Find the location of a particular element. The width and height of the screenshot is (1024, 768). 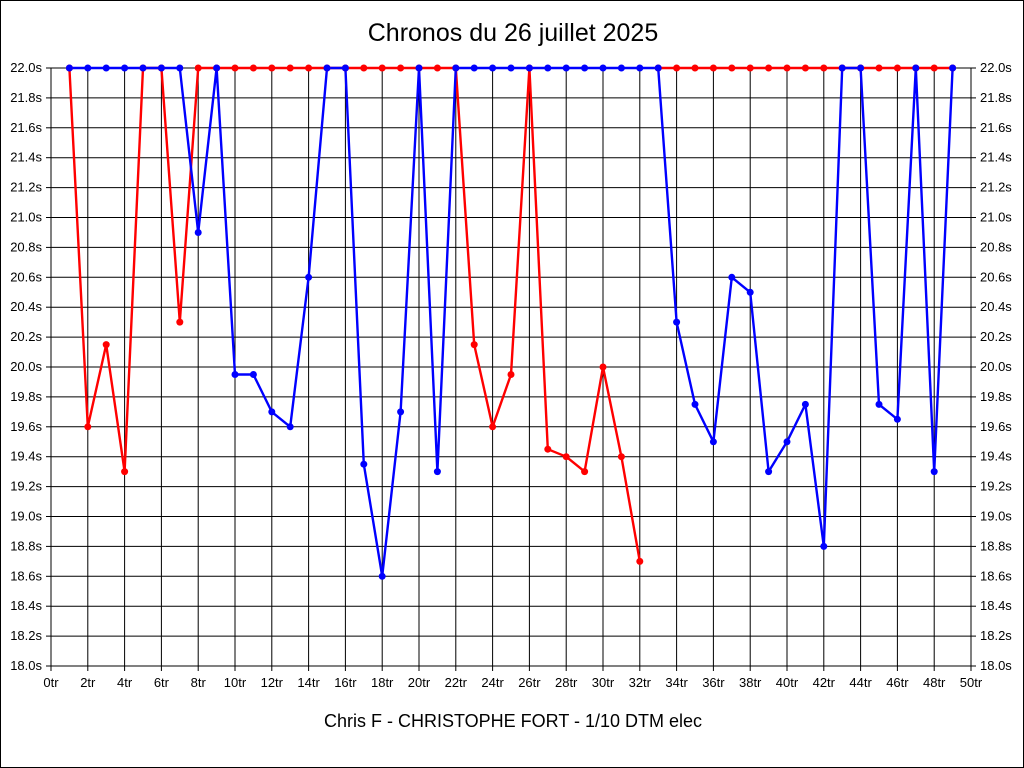

svg-text: 44tr is located at coordinates (860, 682).